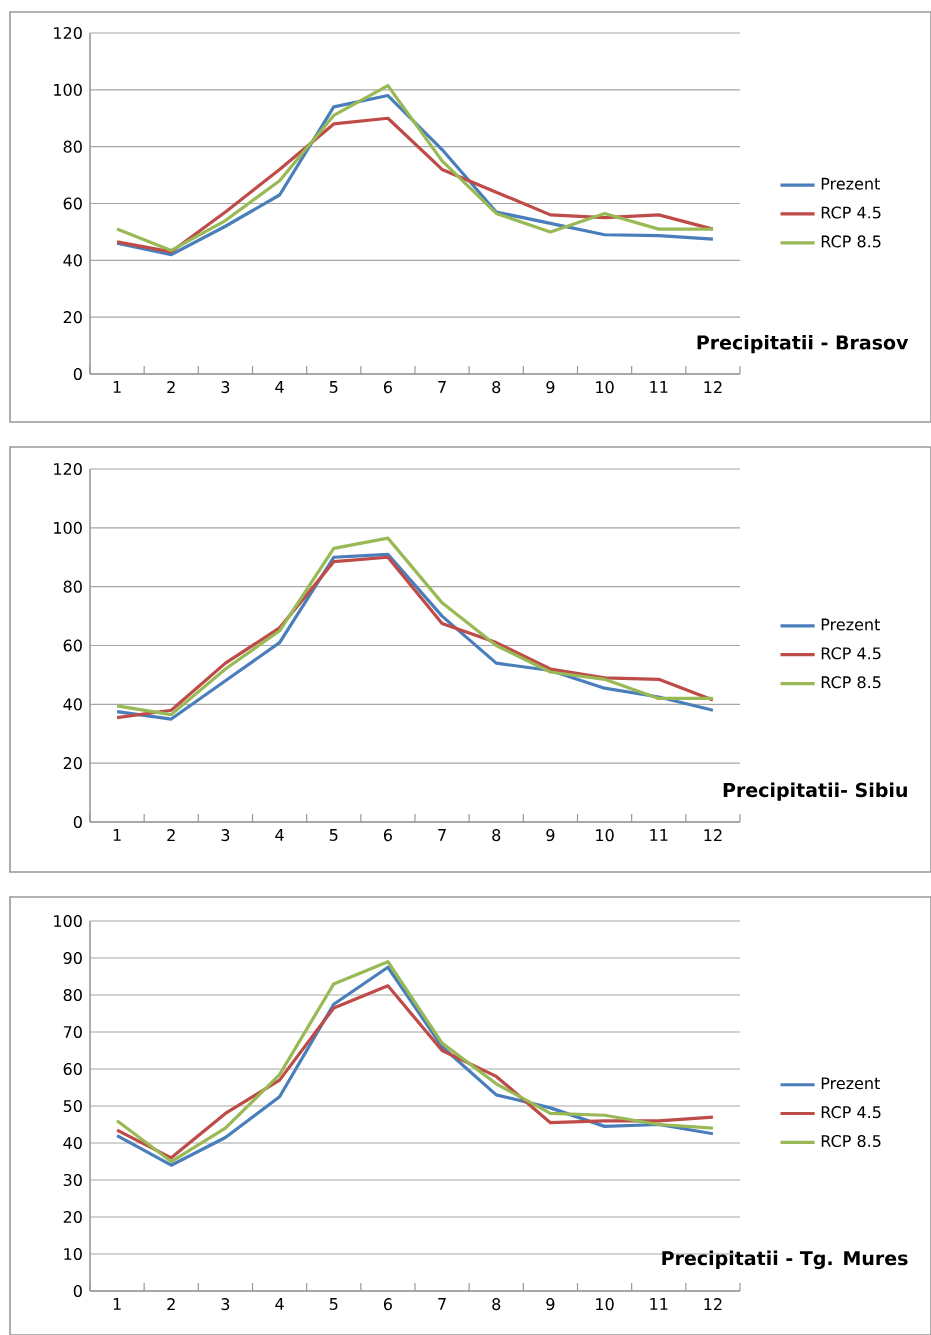 This screenshot has height=1335, width=931. What do you see at coordinates (785, 1260) in the screenshot?
I see `text: Precipitatii - Tg. Mures` at bounding box center [785, 1260].